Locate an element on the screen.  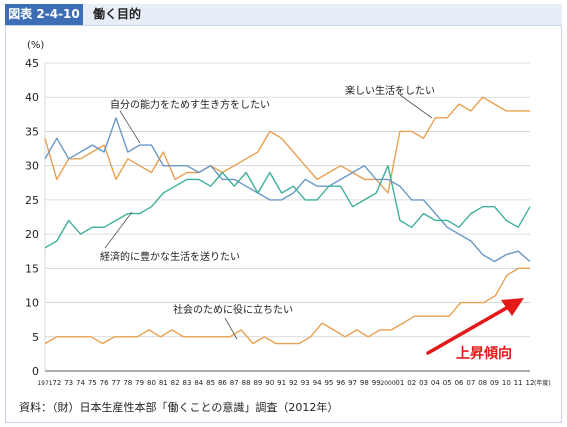
y-tick-label: 20 is located at coordinates (32, 234).